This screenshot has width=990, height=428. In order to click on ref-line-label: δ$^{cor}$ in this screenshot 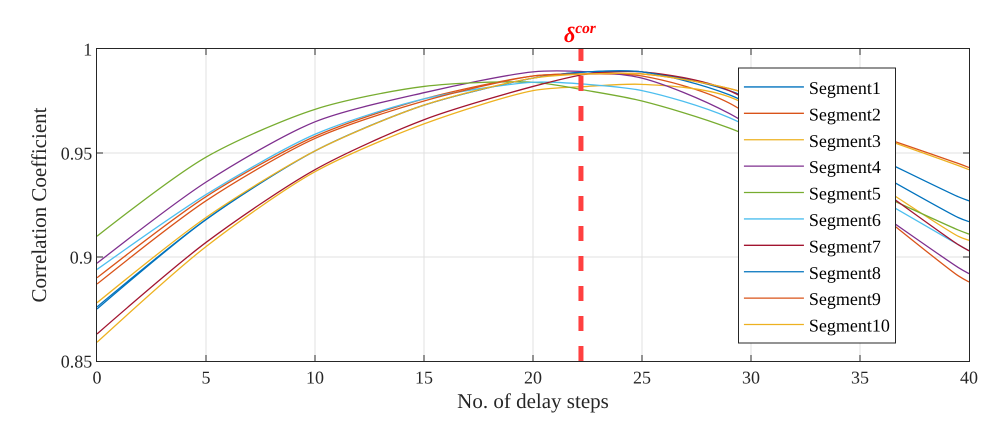, I will do `click(580, 34)`.